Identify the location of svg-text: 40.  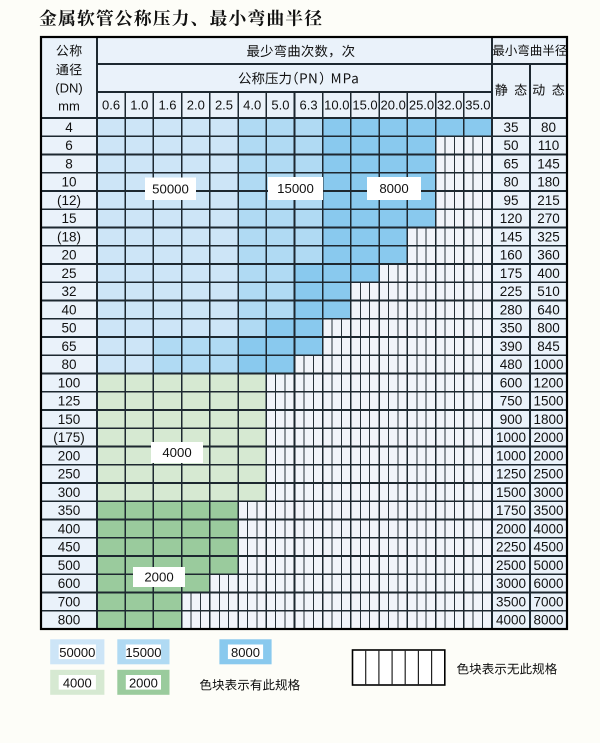
(68, 309).